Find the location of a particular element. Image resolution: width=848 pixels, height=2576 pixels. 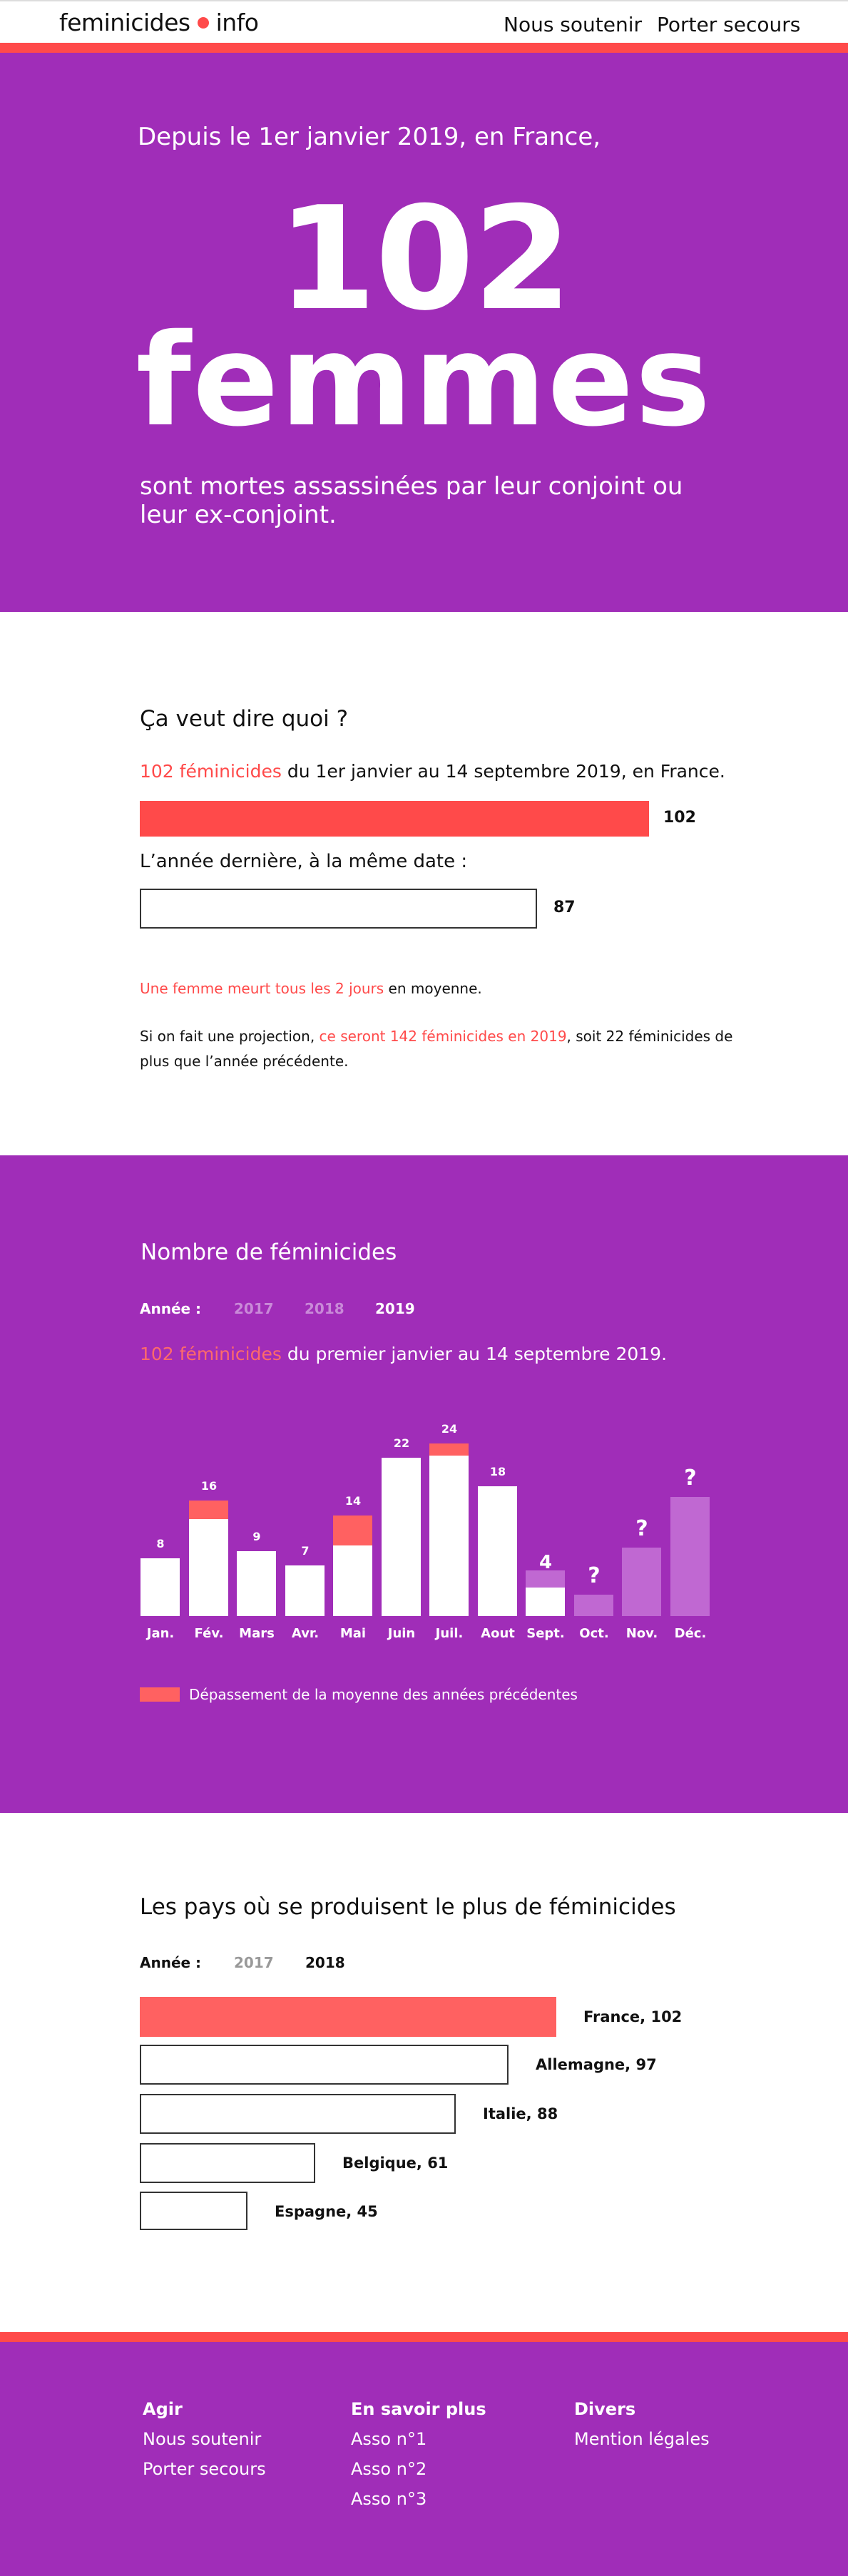

note-frequency-rest: en moyenne. is located at coordinates (433, 988).